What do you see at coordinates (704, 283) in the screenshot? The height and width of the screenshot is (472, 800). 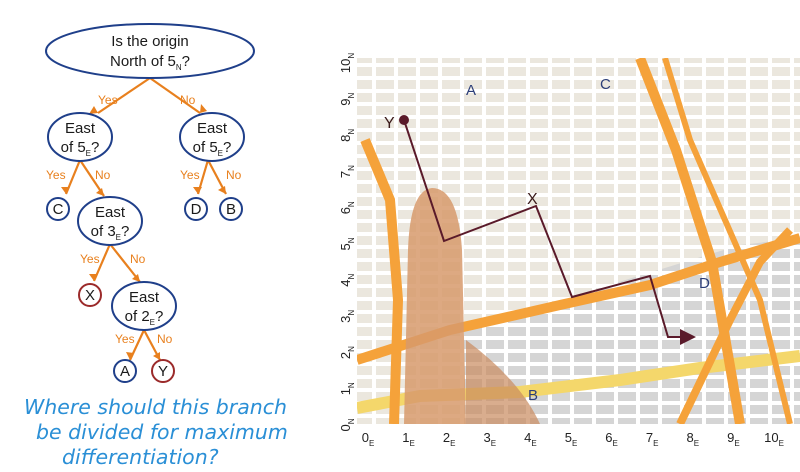 I see `region-d: D` at bounding box center [704, 283].